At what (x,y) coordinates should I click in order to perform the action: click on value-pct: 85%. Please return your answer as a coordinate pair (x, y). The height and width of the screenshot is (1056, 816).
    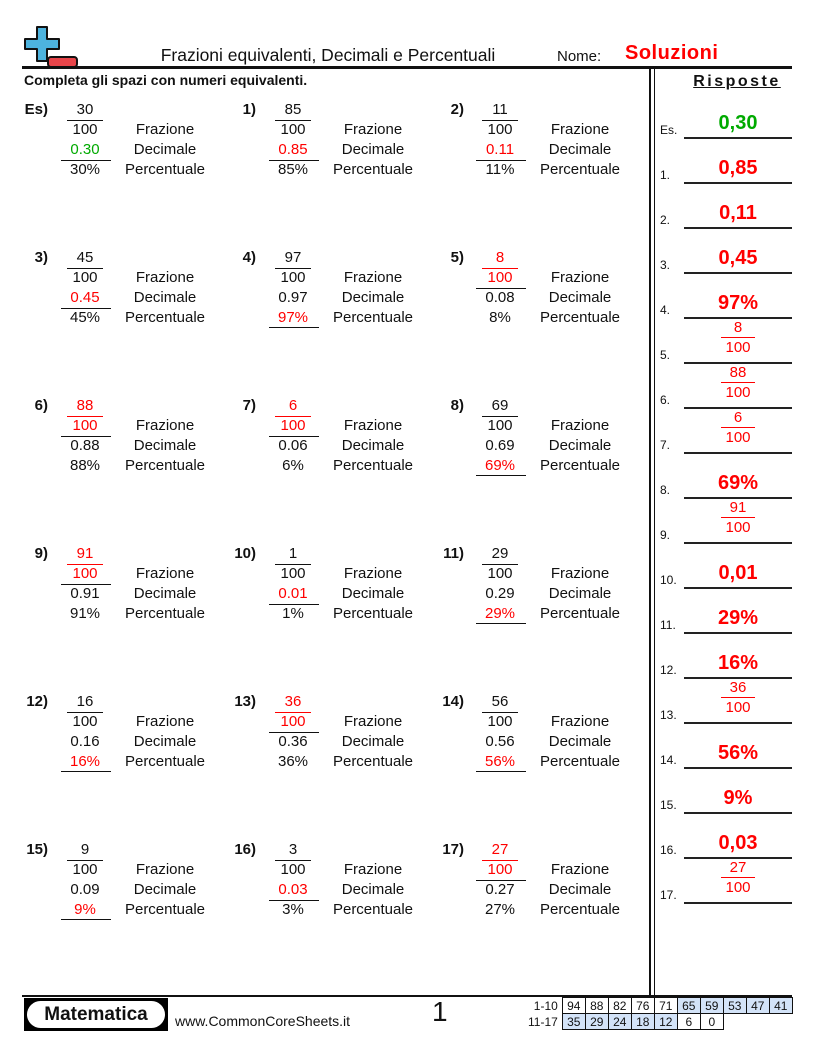
    Looking at the image, I should click on (293, 169).